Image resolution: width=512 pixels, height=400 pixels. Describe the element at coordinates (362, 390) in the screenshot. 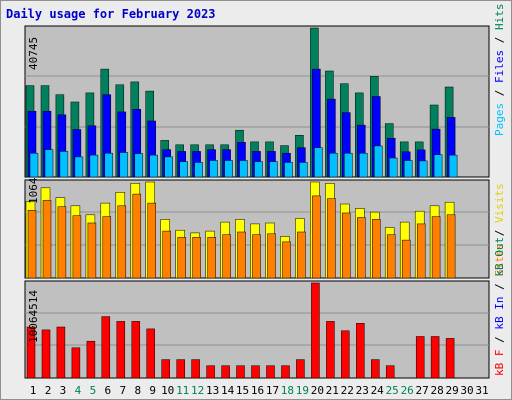

I see `day-label-23: 23` at that location.